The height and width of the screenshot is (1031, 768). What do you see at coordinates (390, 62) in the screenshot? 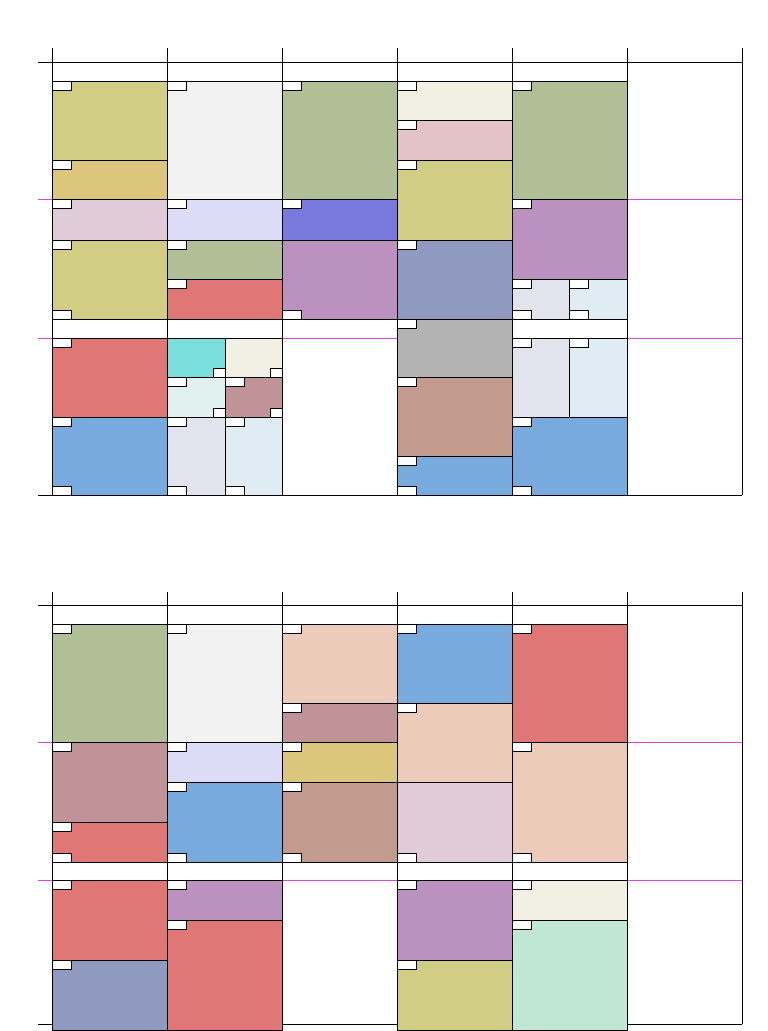
I see `top-header-line` at bounding box center [390, 62].